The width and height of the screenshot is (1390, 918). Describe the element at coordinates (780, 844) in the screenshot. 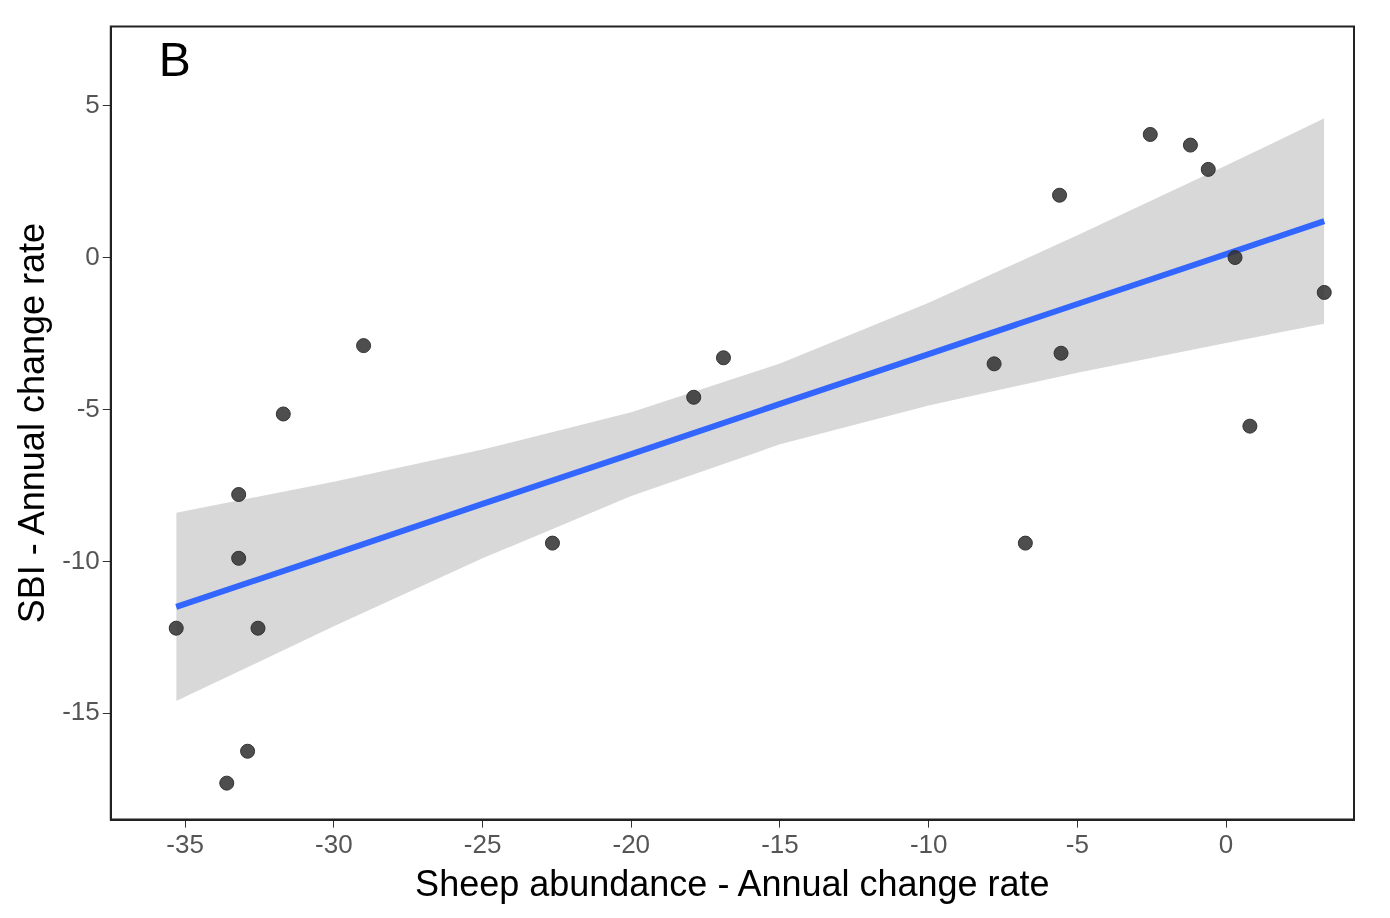

I see `x-tick-label: -15` at that location.